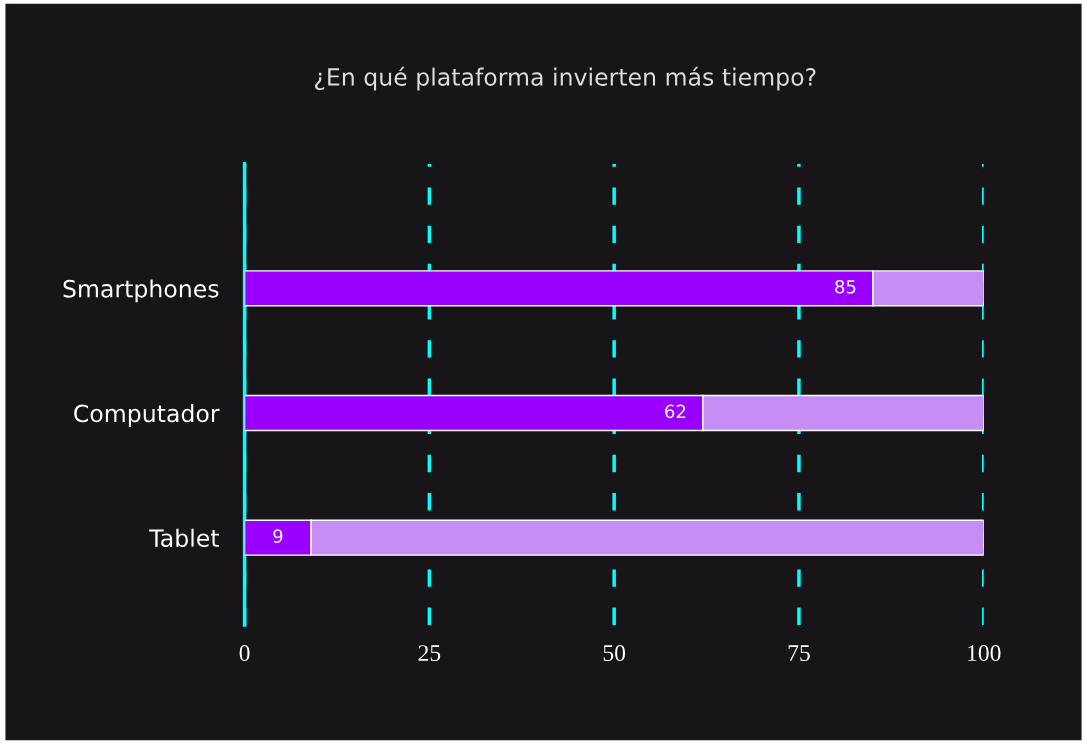  I want to click on x-tick-label: 50, so click(614, 653).